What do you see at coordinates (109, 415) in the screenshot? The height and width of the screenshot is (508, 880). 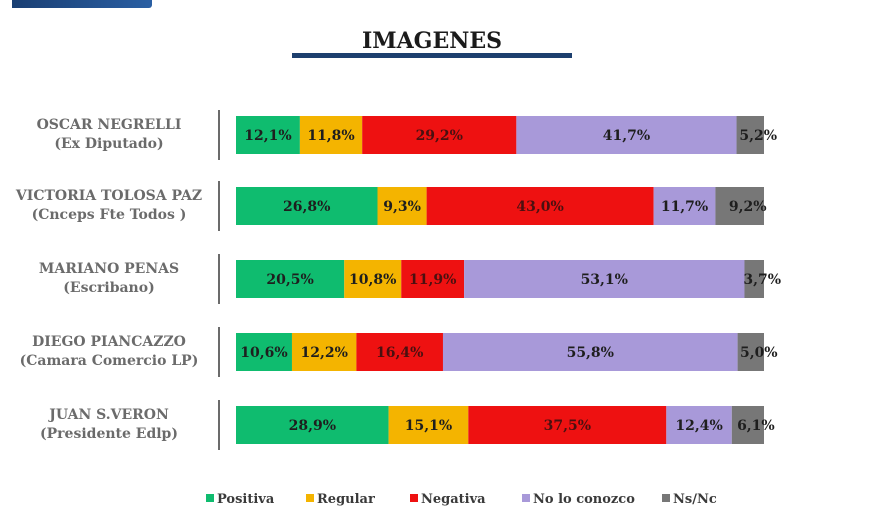 I see `row-label-name: JUAN S.VERON` at bounding box center [109, 415].